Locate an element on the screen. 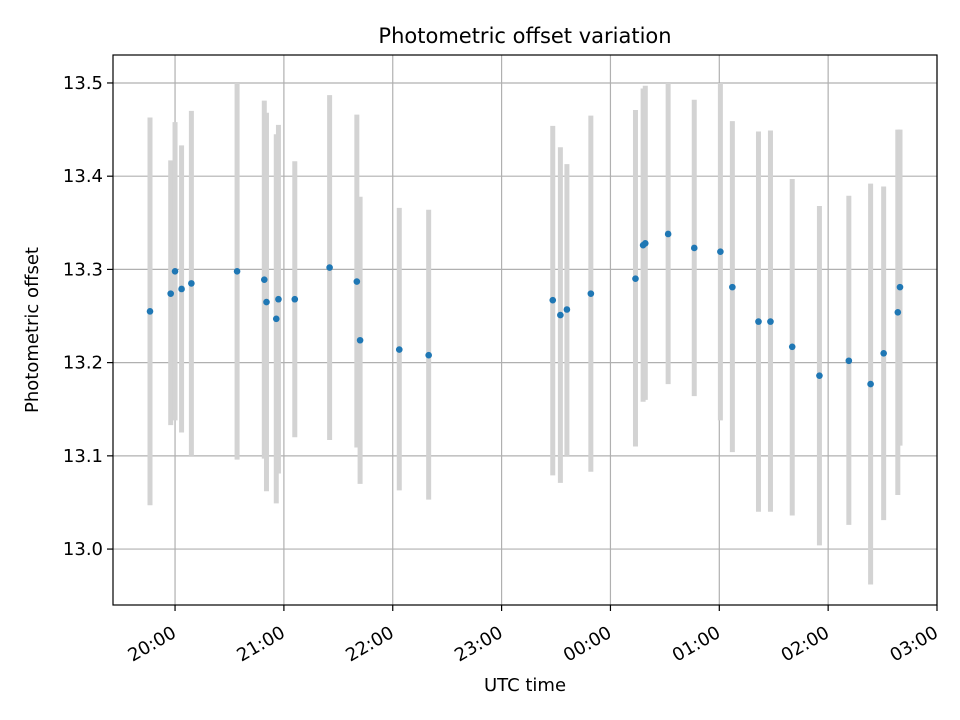 Image resolution: width=960 pixels, height=720 pixels. y-tick-label: 13.4 is located at coordinates (83, 176).